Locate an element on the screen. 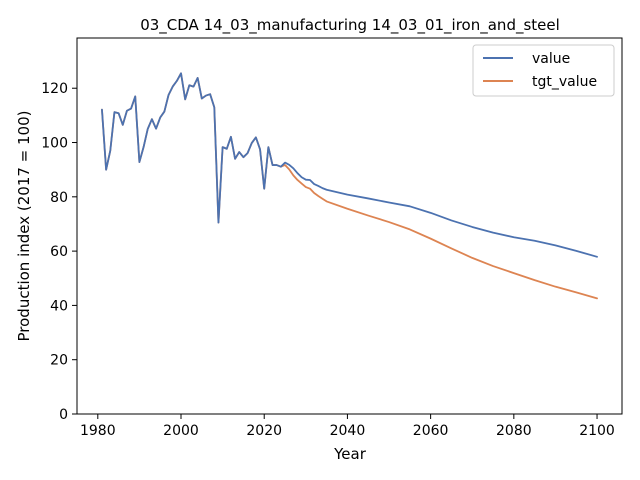  legend: value tgt_value is located at coordinates (543, 70).